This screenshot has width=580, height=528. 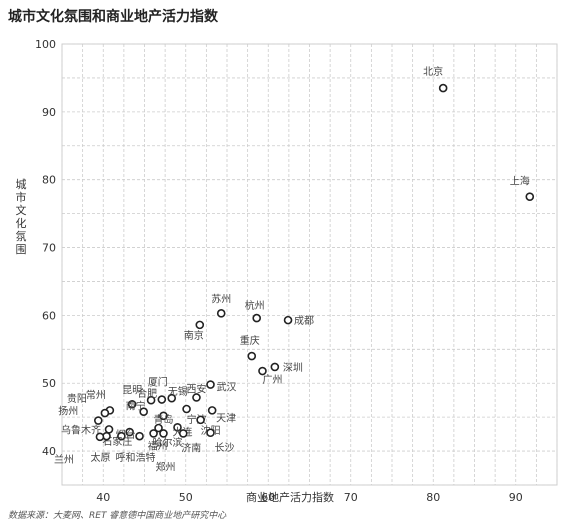 What do you see at coordinates (158, 445) in the screenshot?
I see `point-label: 福州` at bounding box center [158, 445].